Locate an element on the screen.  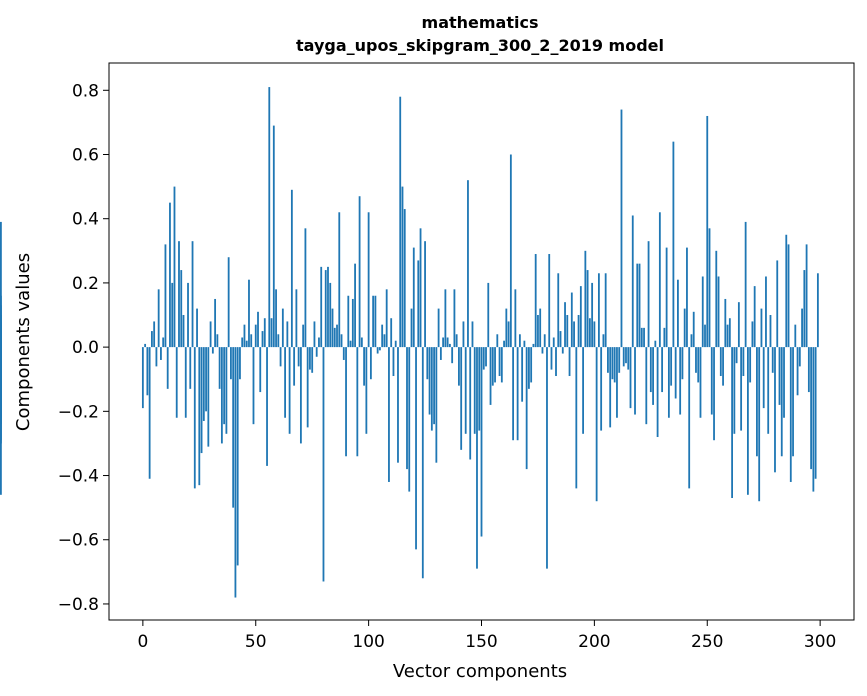
x-tick-label: 300 is located at coordinates (820, 642).